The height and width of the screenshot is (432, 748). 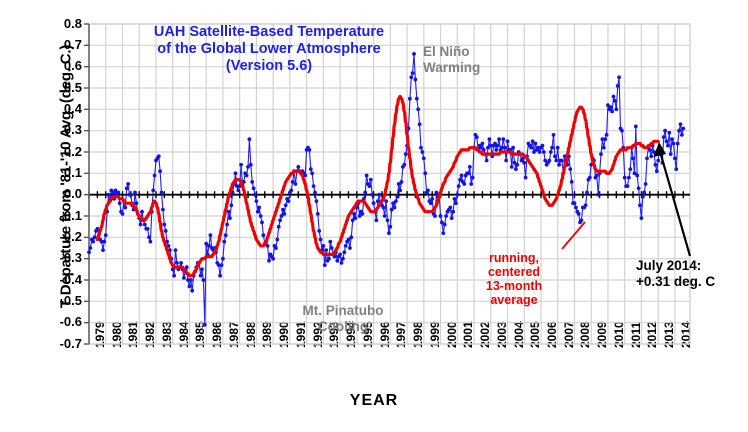 What do you see at coordinates (374, 400) in the screenshot?
I see `x-axis-title: YEAR` at bounding box center [374, 400].